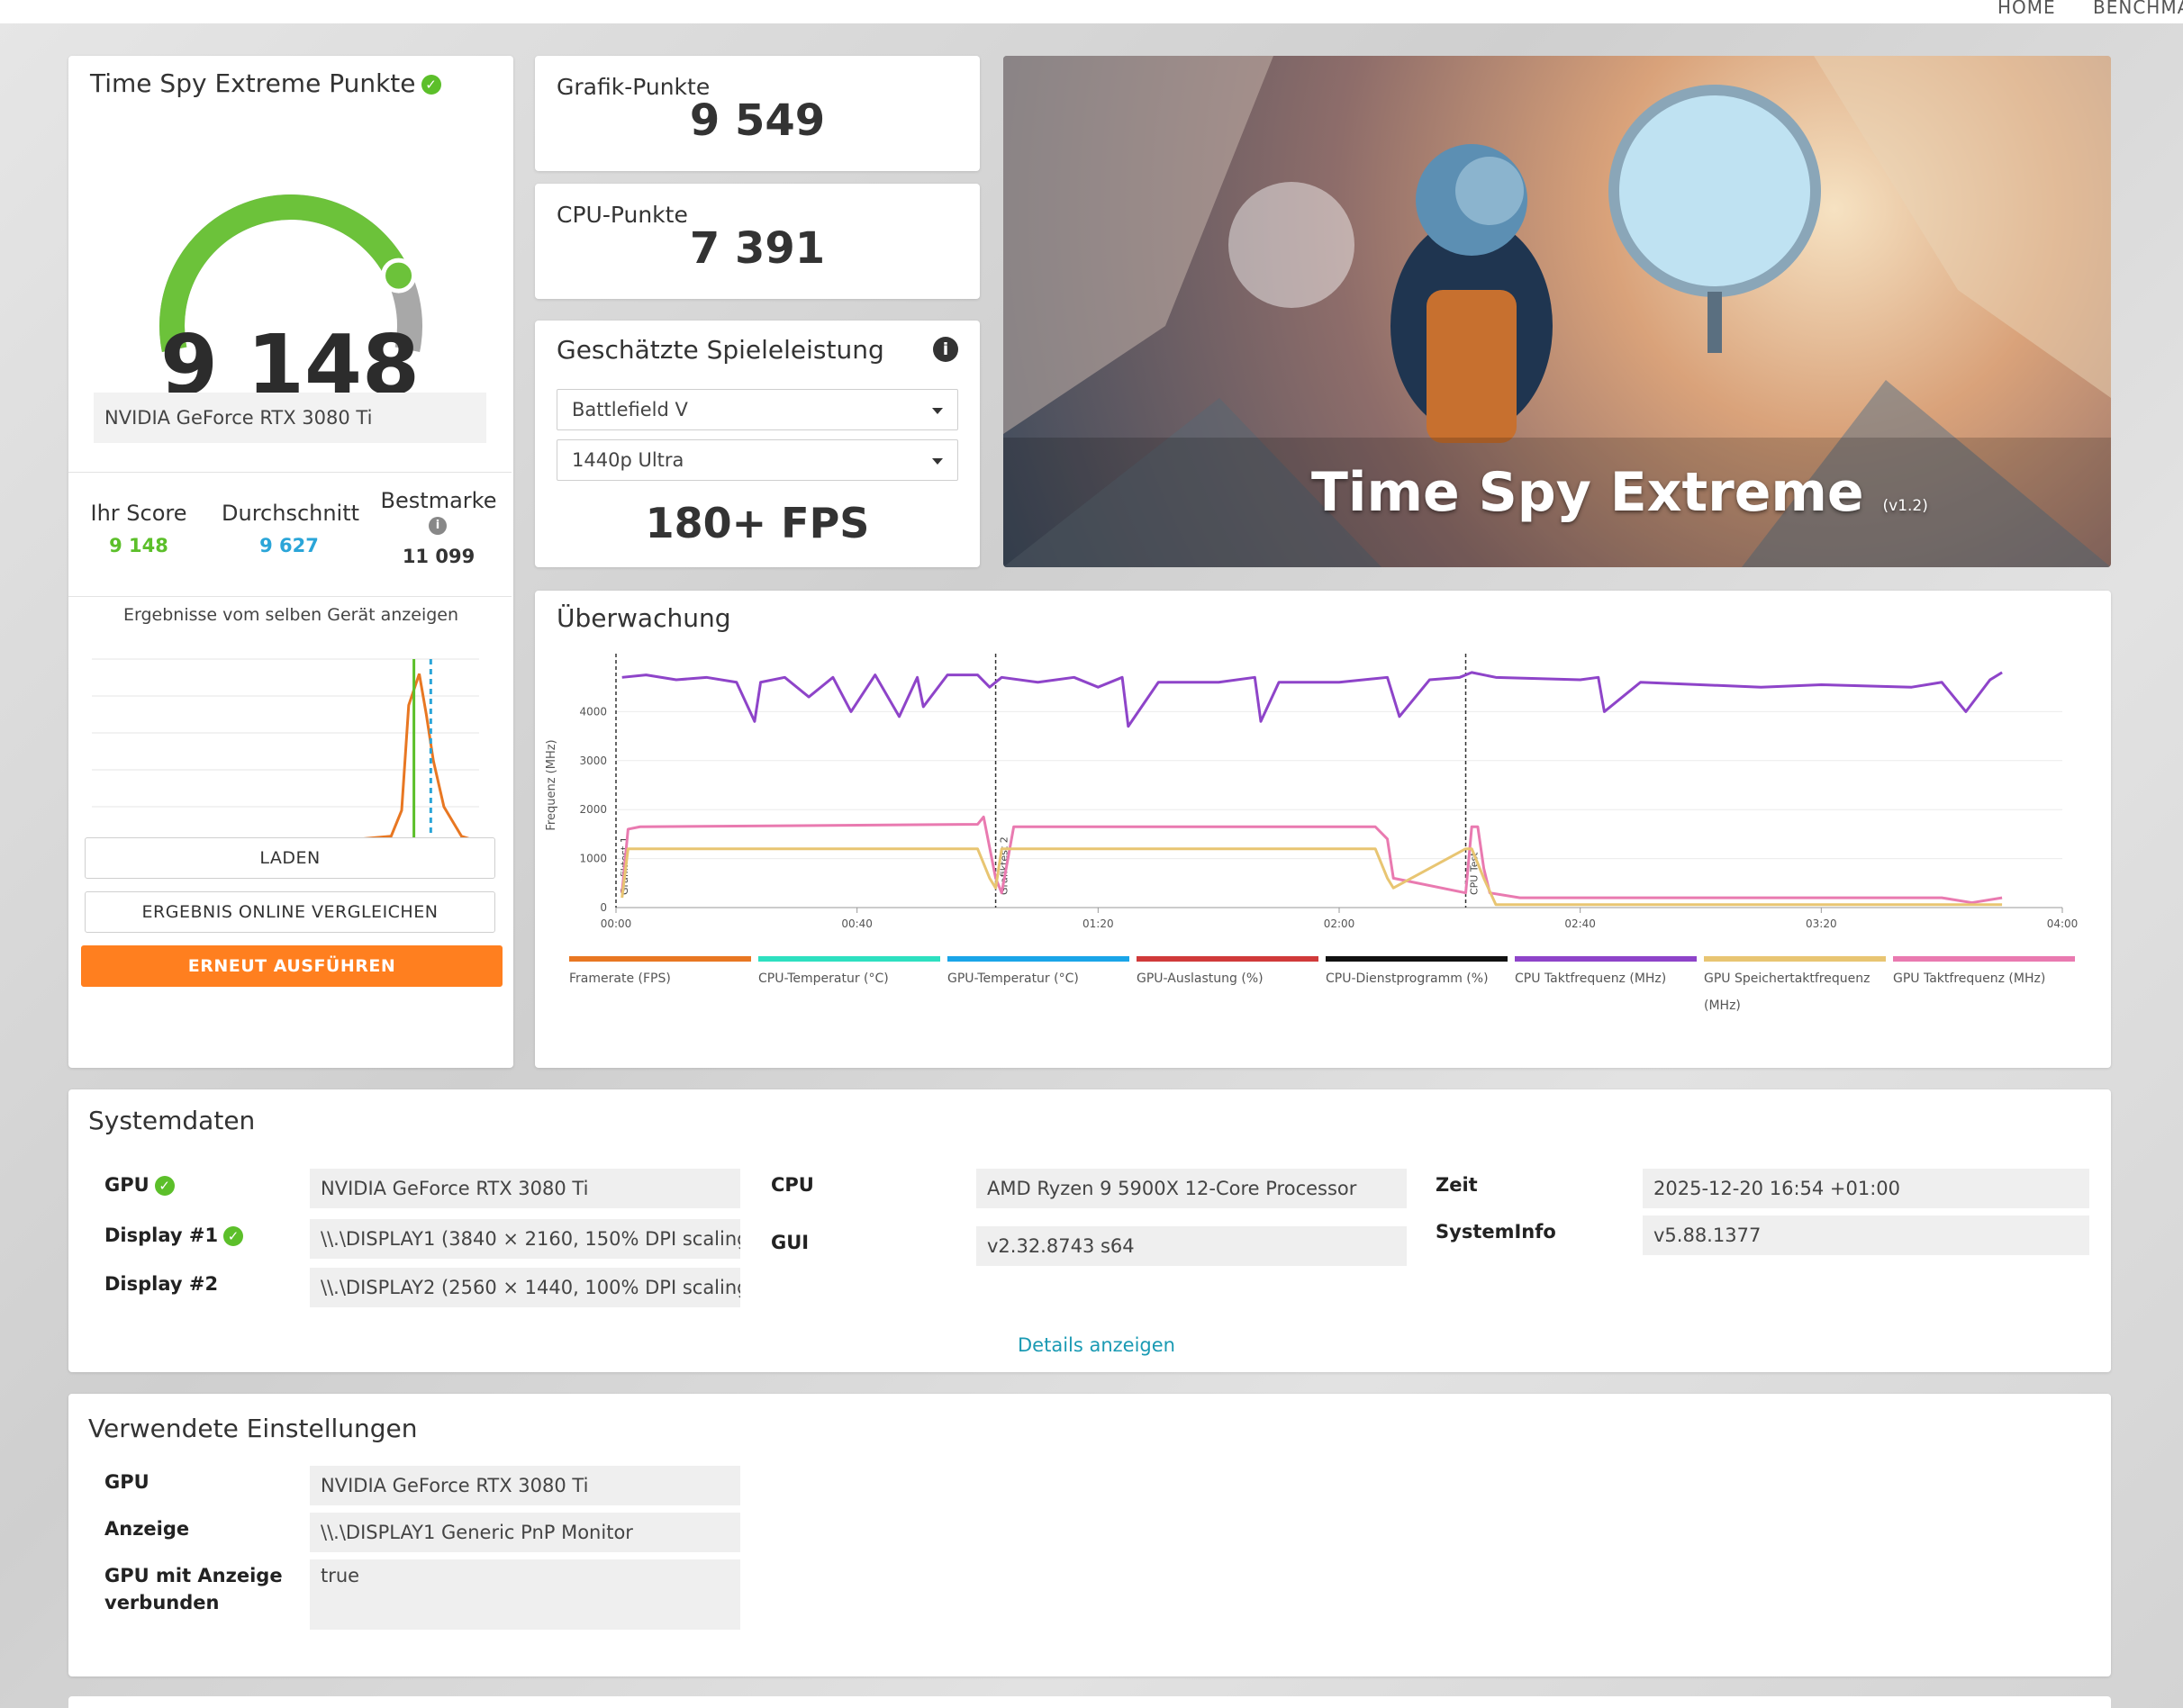 This screenshot has height=1708, width=2183. I want to click on gui-value: v2.32.8743 s64, so click(1191, 1246).